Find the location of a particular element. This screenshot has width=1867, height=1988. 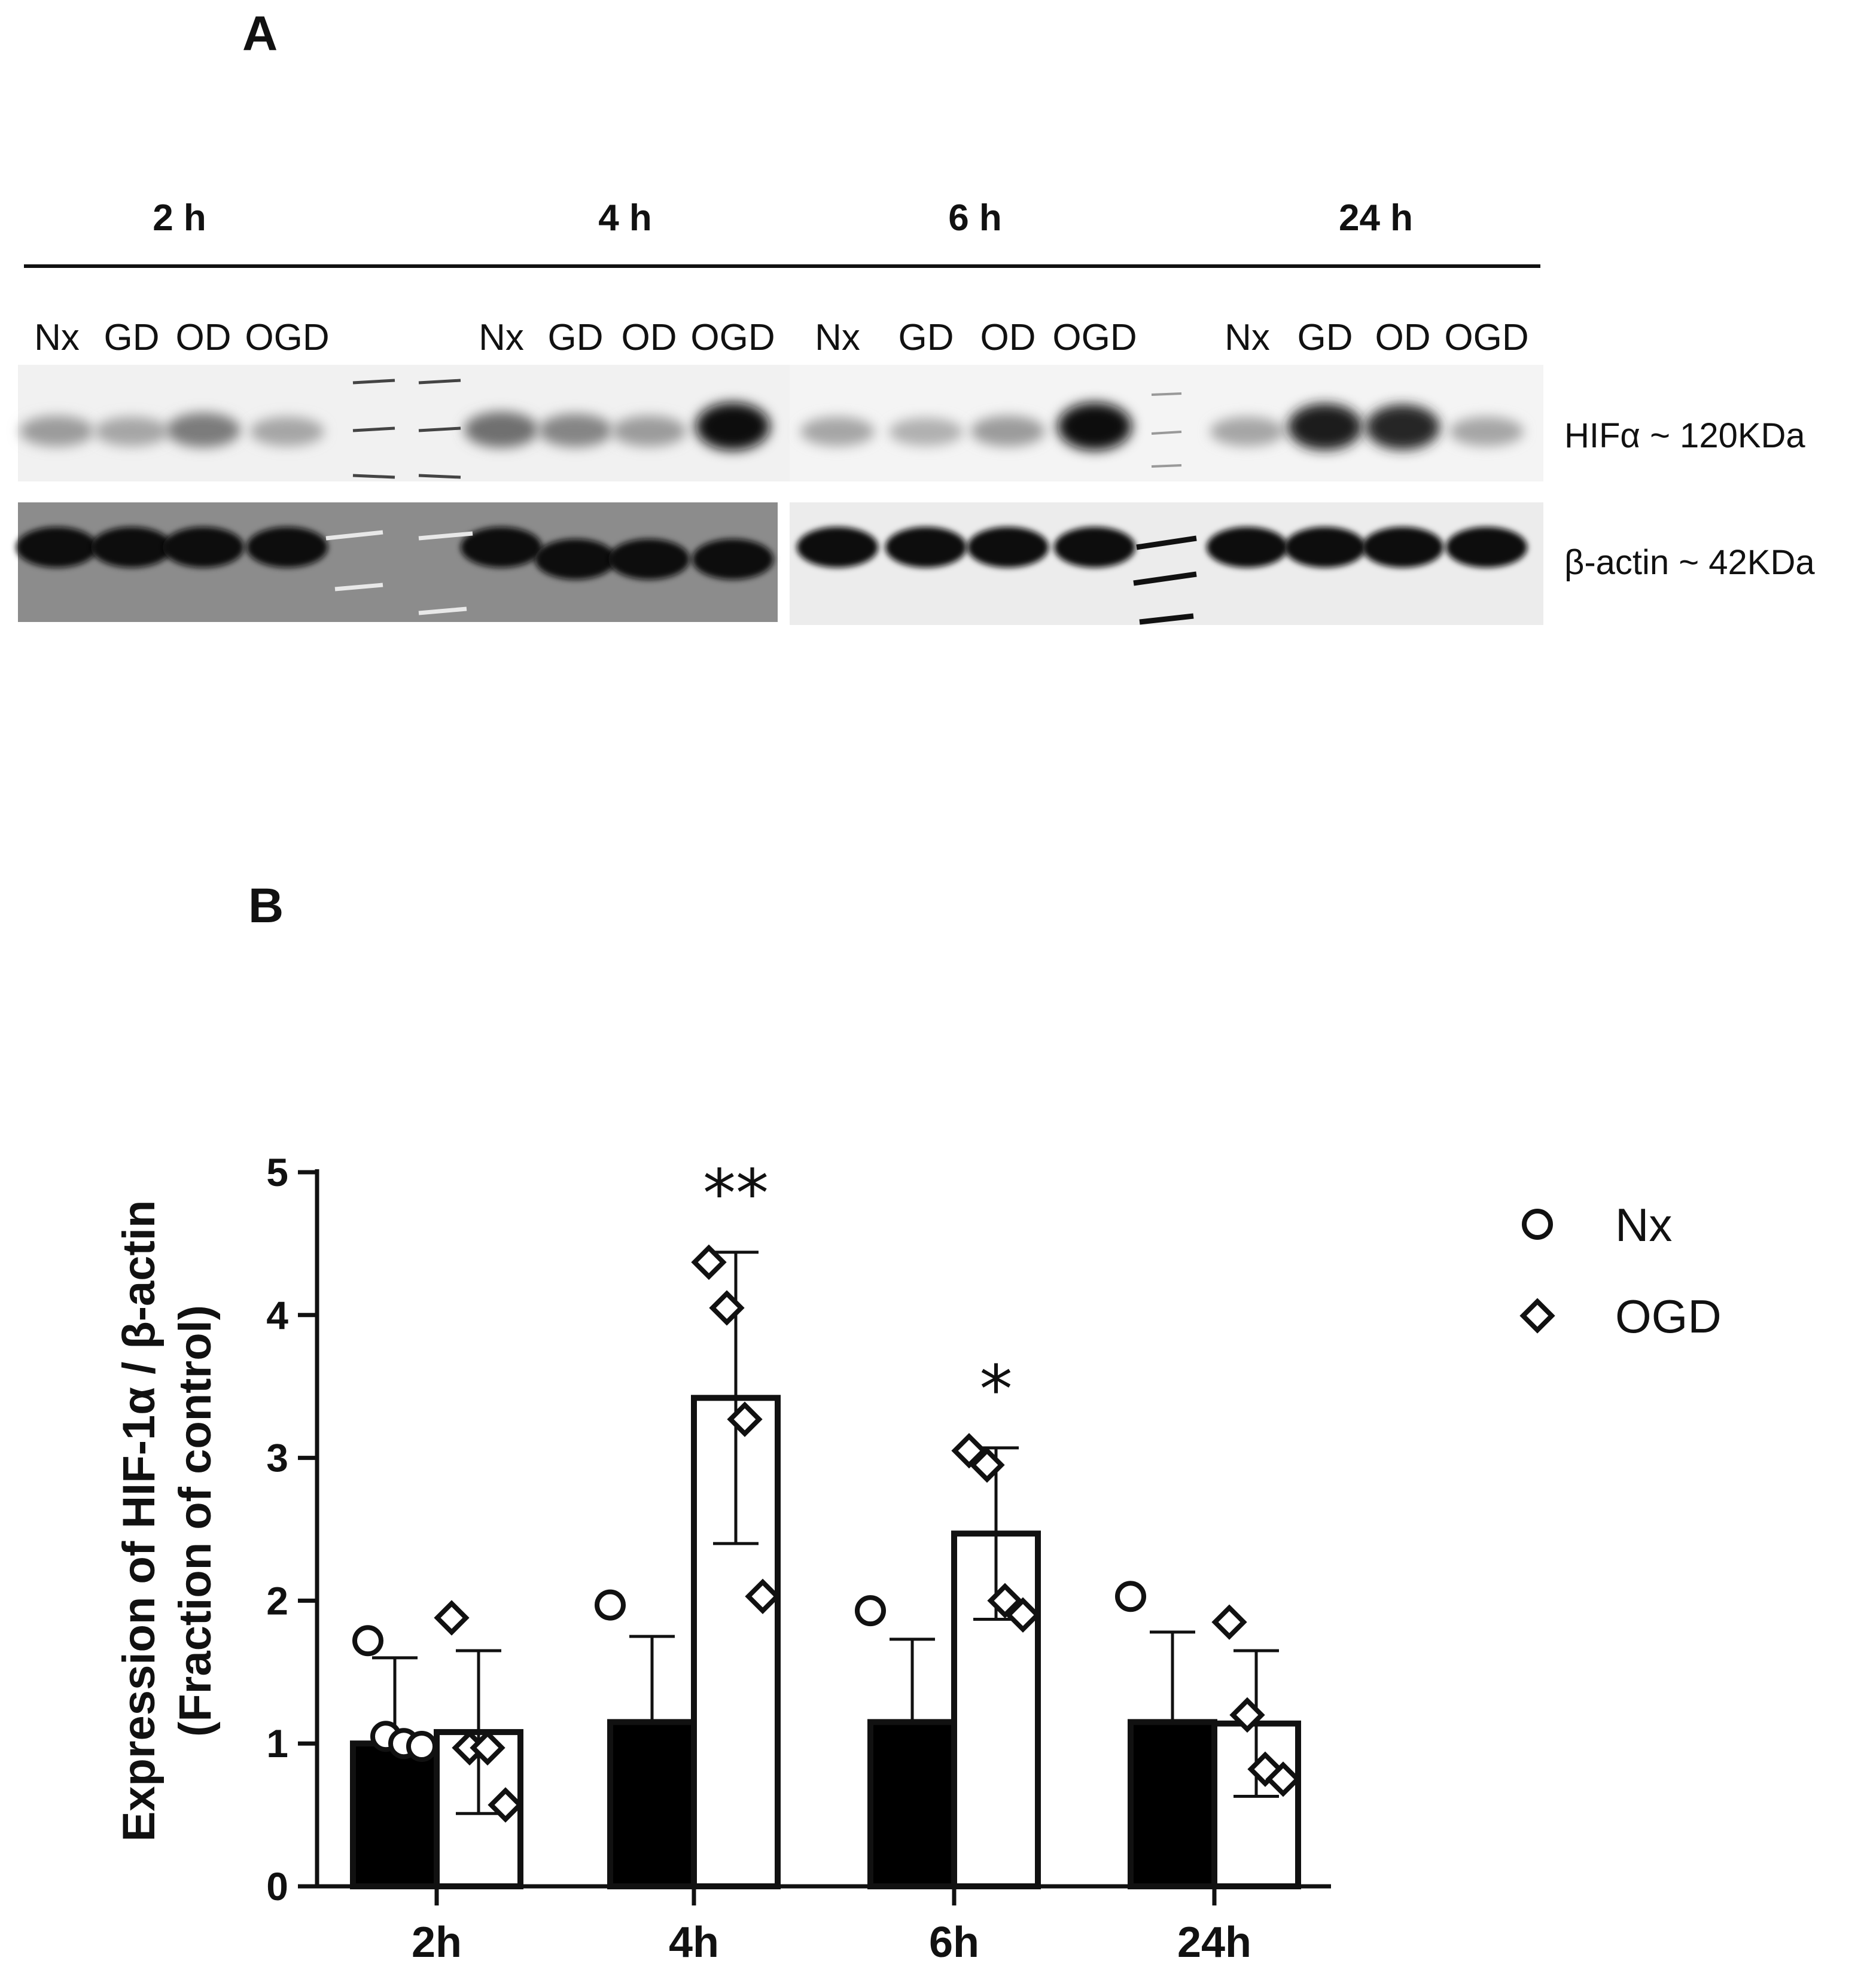

bar-ogd-6h is located at coordinates (996, 1710).